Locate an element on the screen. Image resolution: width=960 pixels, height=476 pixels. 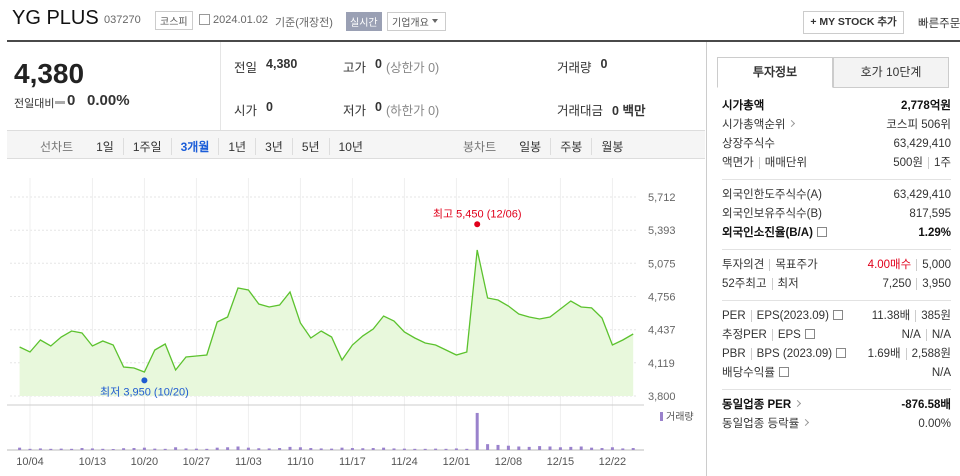
row-label-group: 52주최고 최저 is located at coordinates (760, 284).